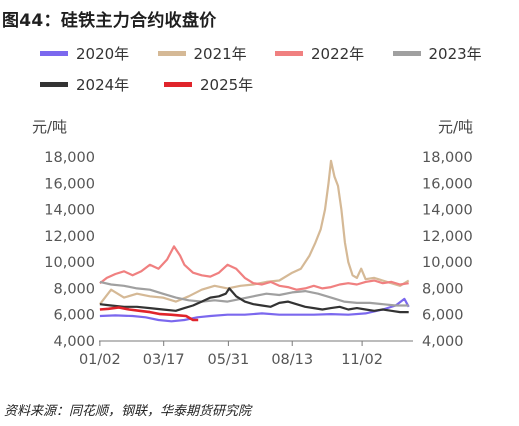 This screenshot has width=519, height=426. I want to click on legend-label-2022: 2022年, so click(338, 54).